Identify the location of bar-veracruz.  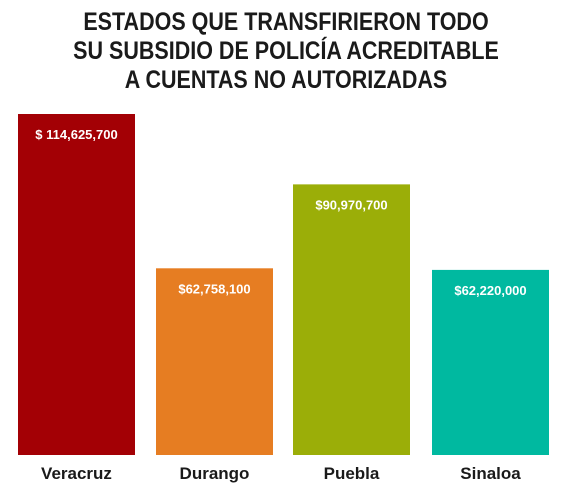
(76, 284).